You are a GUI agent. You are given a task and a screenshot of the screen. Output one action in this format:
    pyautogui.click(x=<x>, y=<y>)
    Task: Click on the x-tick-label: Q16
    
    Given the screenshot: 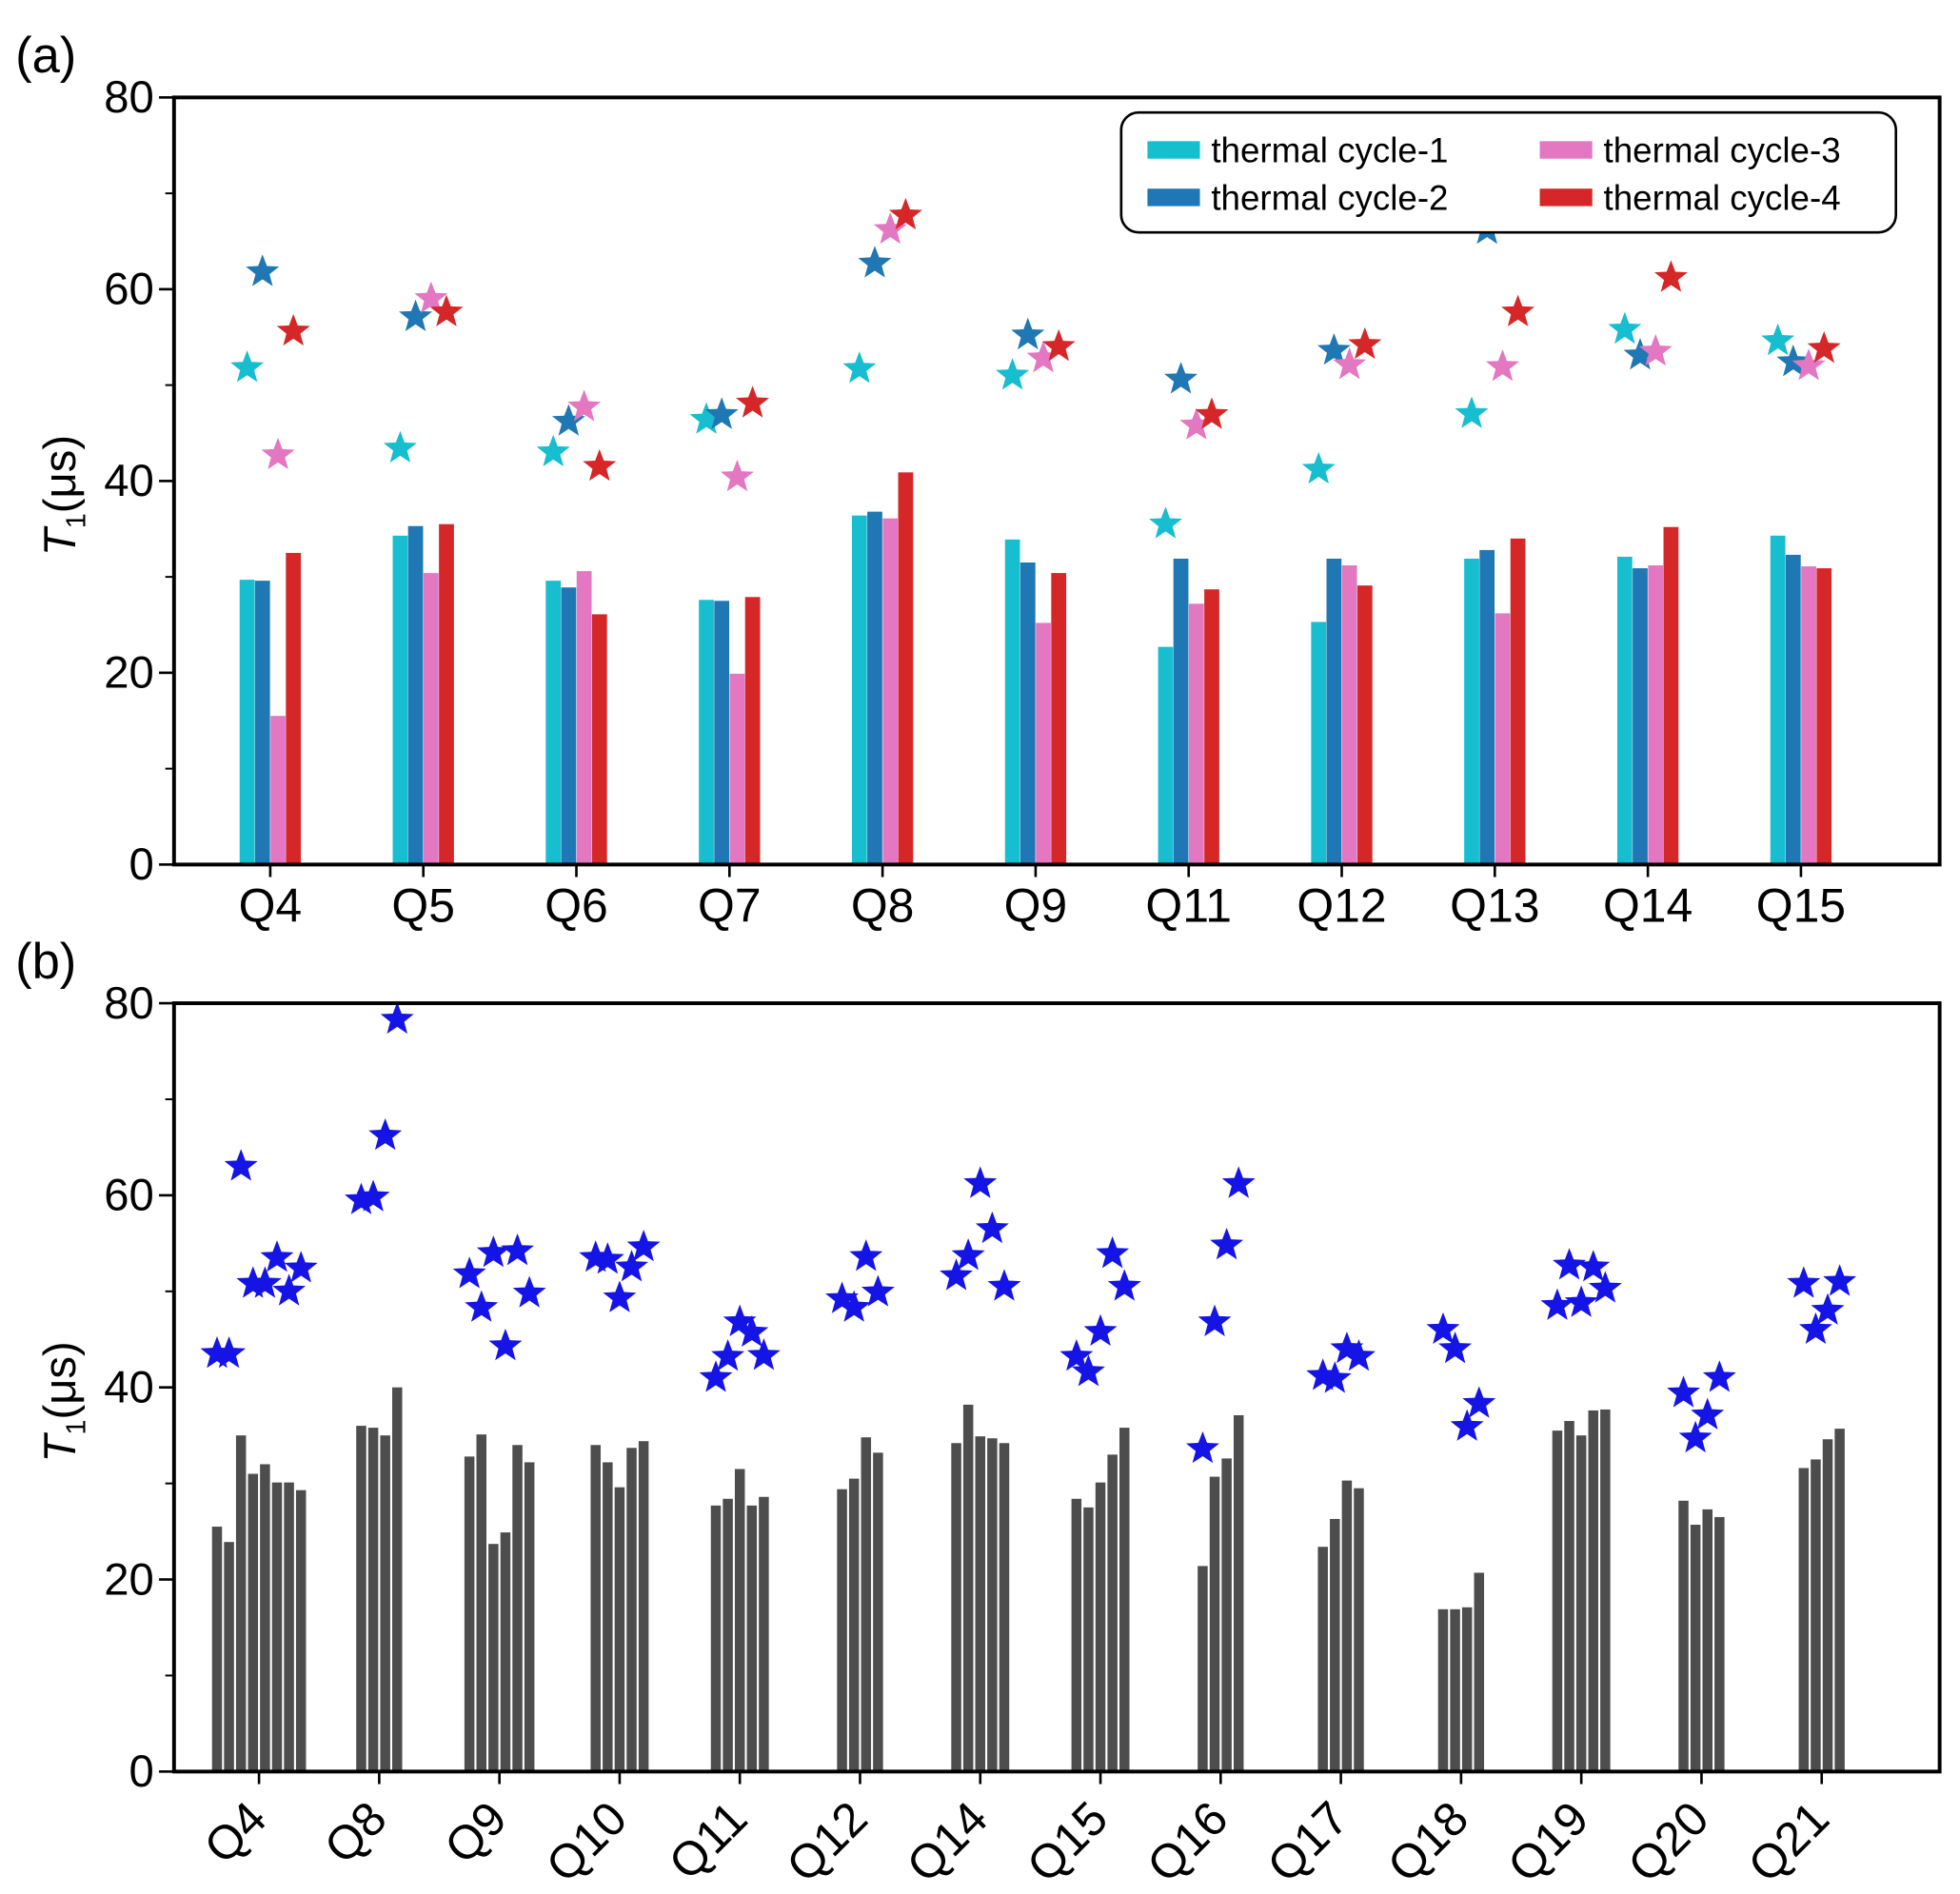 What is the action you would take?
    pyautogui.click(x=1187, y=1841)
    